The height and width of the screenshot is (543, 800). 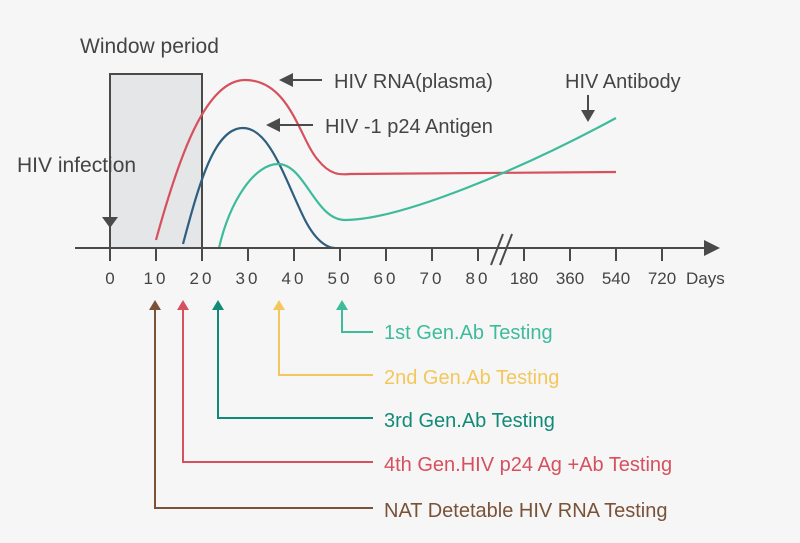 I want to click on hiv-antibody-curve, so click(x=417, y=183).